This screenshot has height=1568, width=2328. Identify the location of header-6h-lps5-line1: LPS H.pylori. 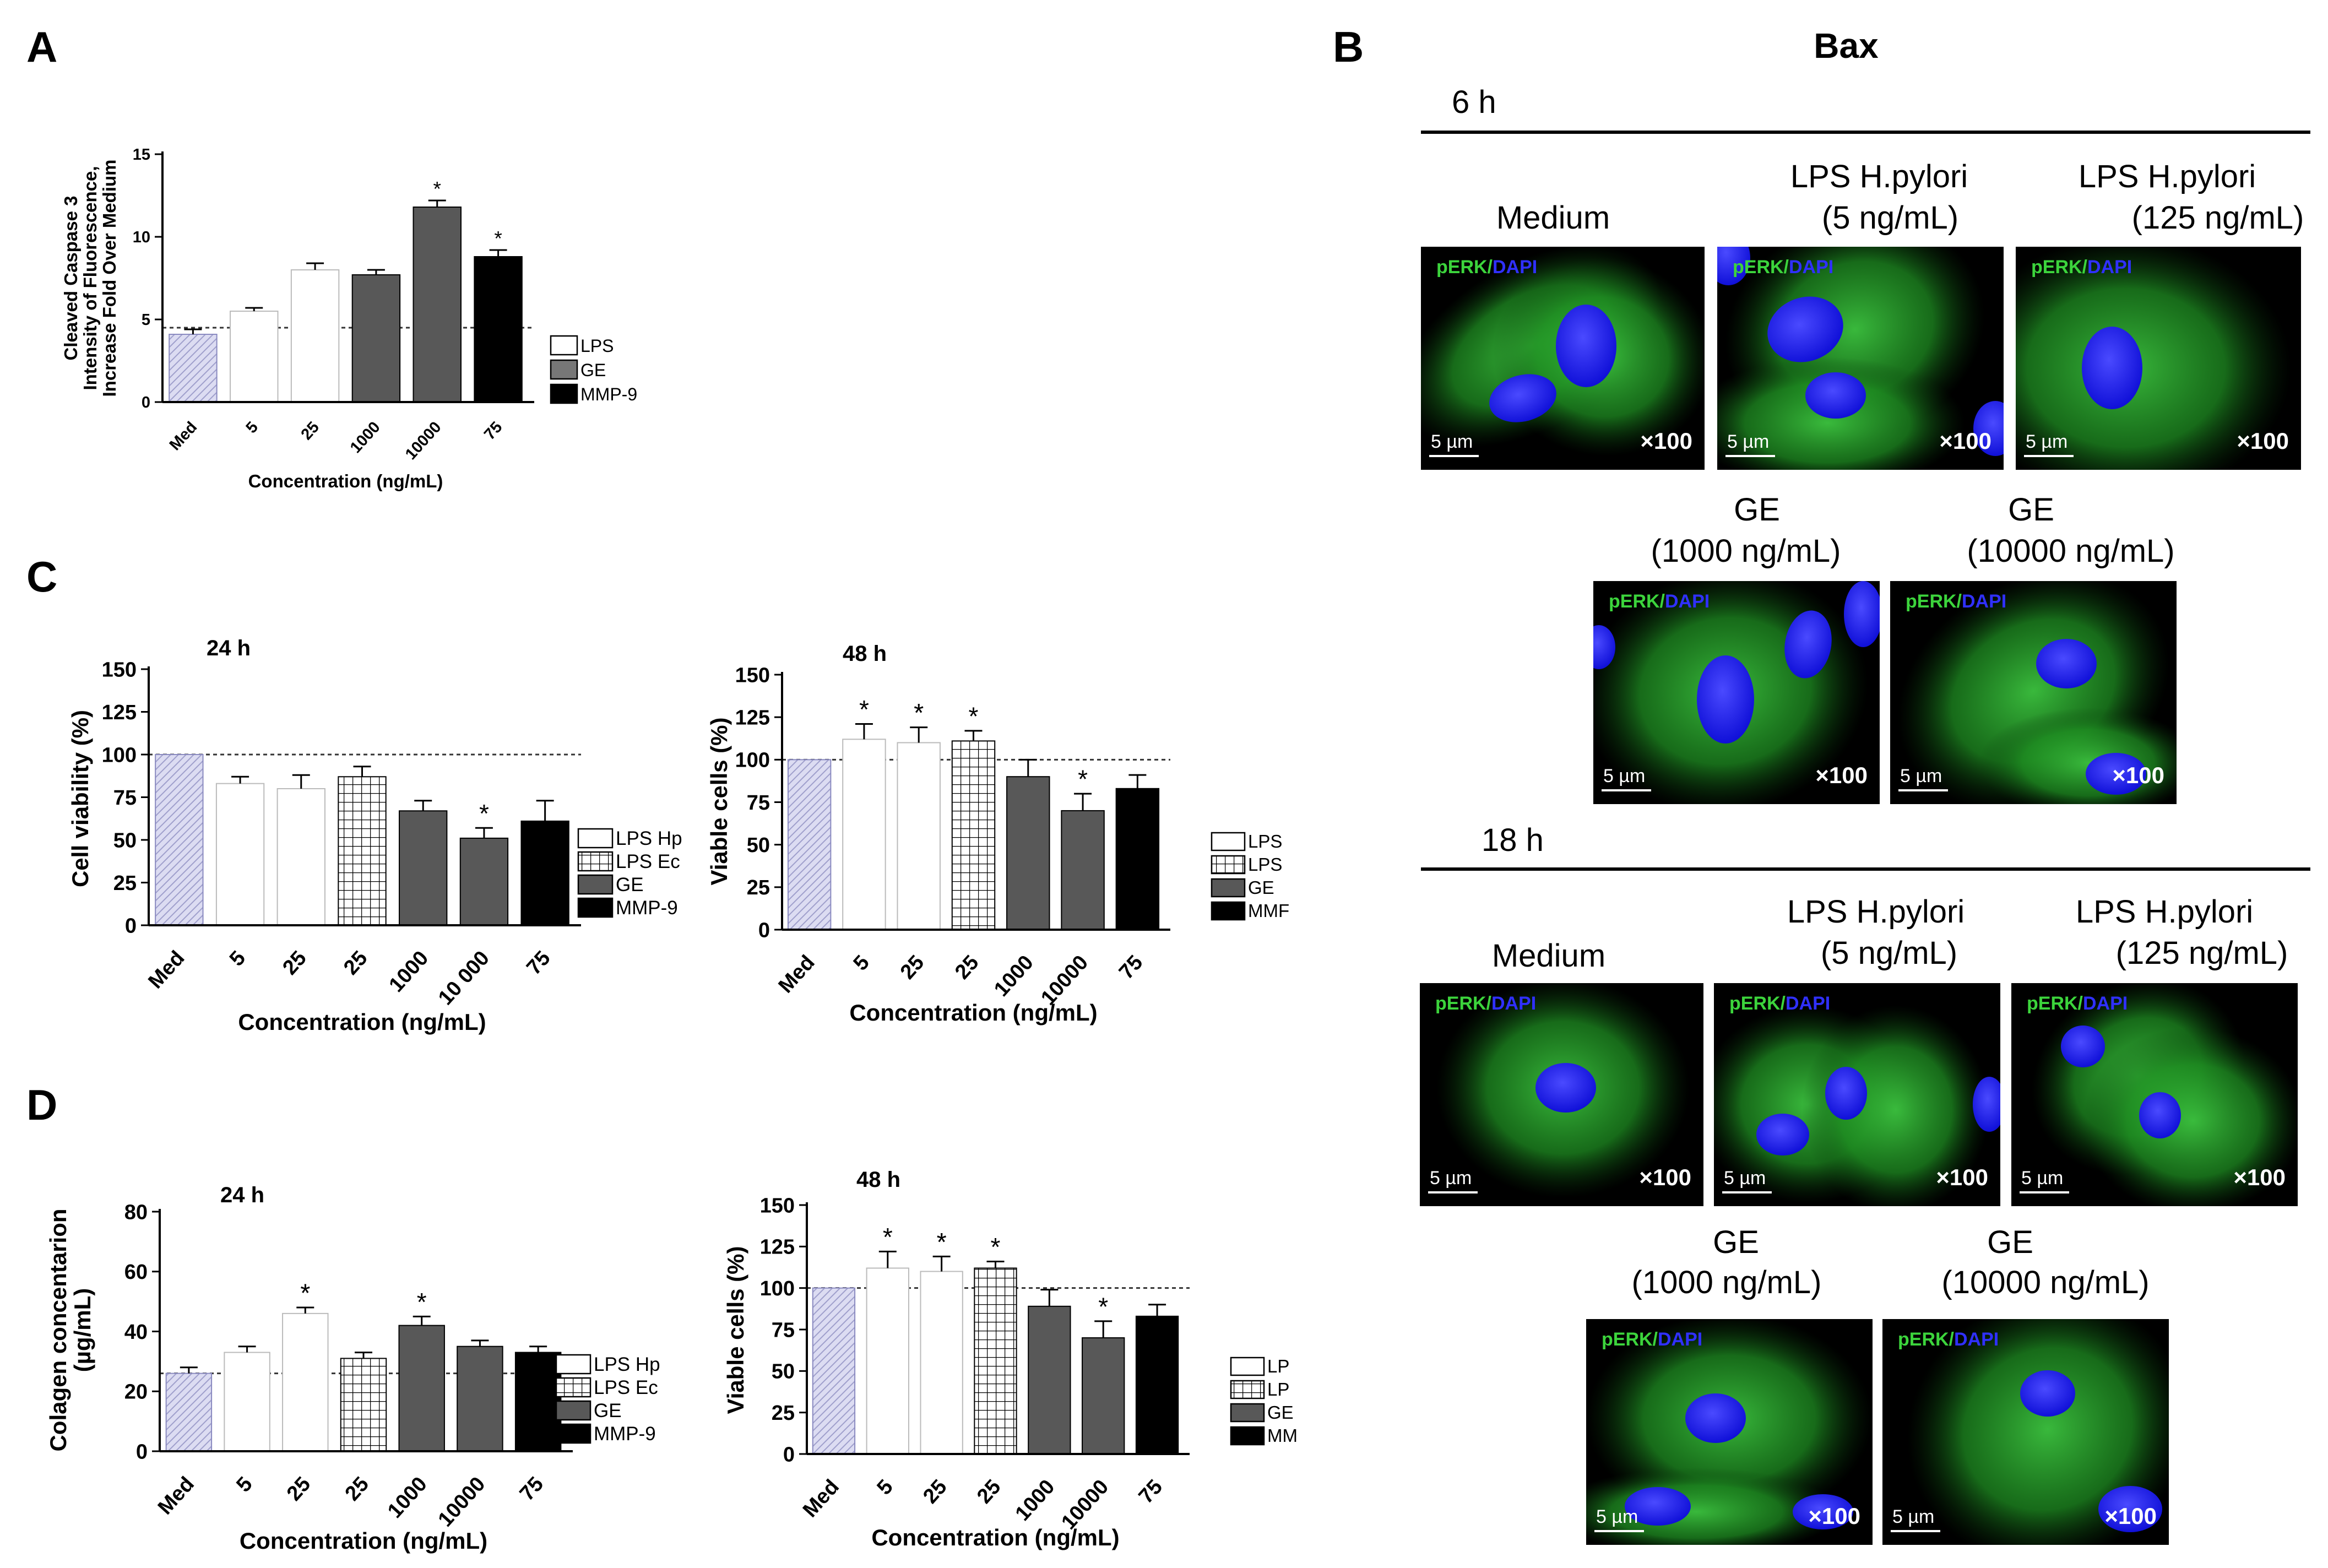
(1879, 177).